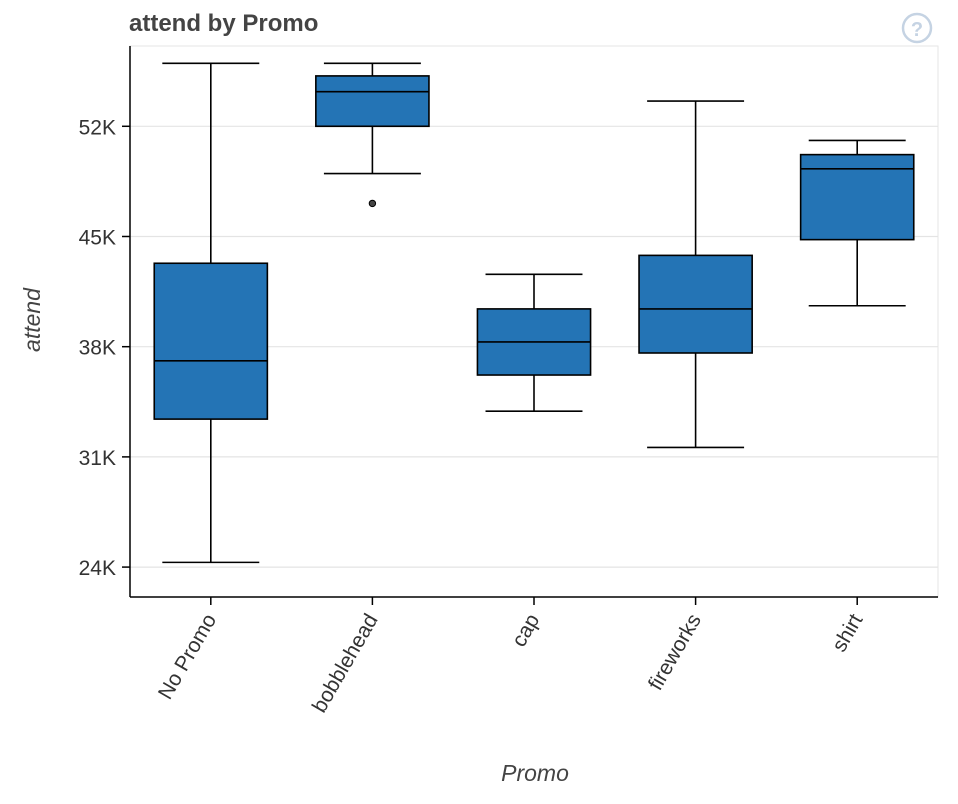 The width and height of the screenshot is (958, 804). What do you see at coordinates (372, 203) in the screenshot?
I see `outlier-point` at bounding box center [372, 203].